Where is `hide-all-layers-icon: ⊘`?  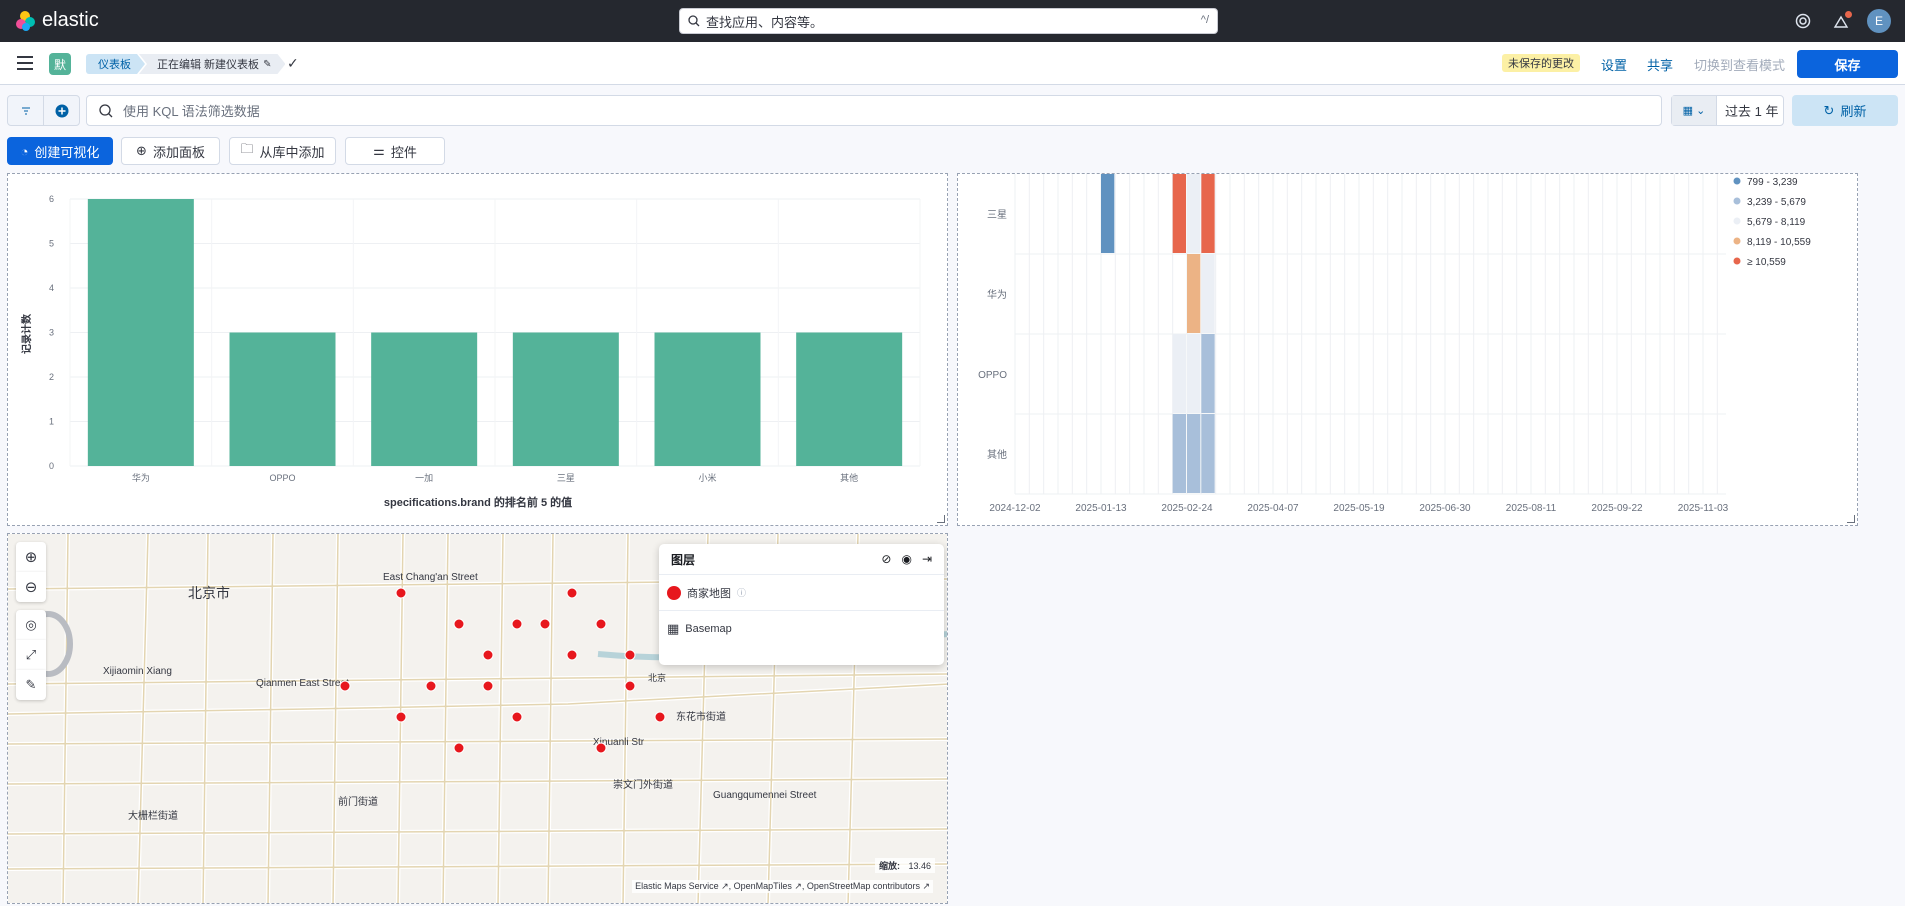 hide-all-layers-icon: ⊘ is located at coordinates (886, 559).